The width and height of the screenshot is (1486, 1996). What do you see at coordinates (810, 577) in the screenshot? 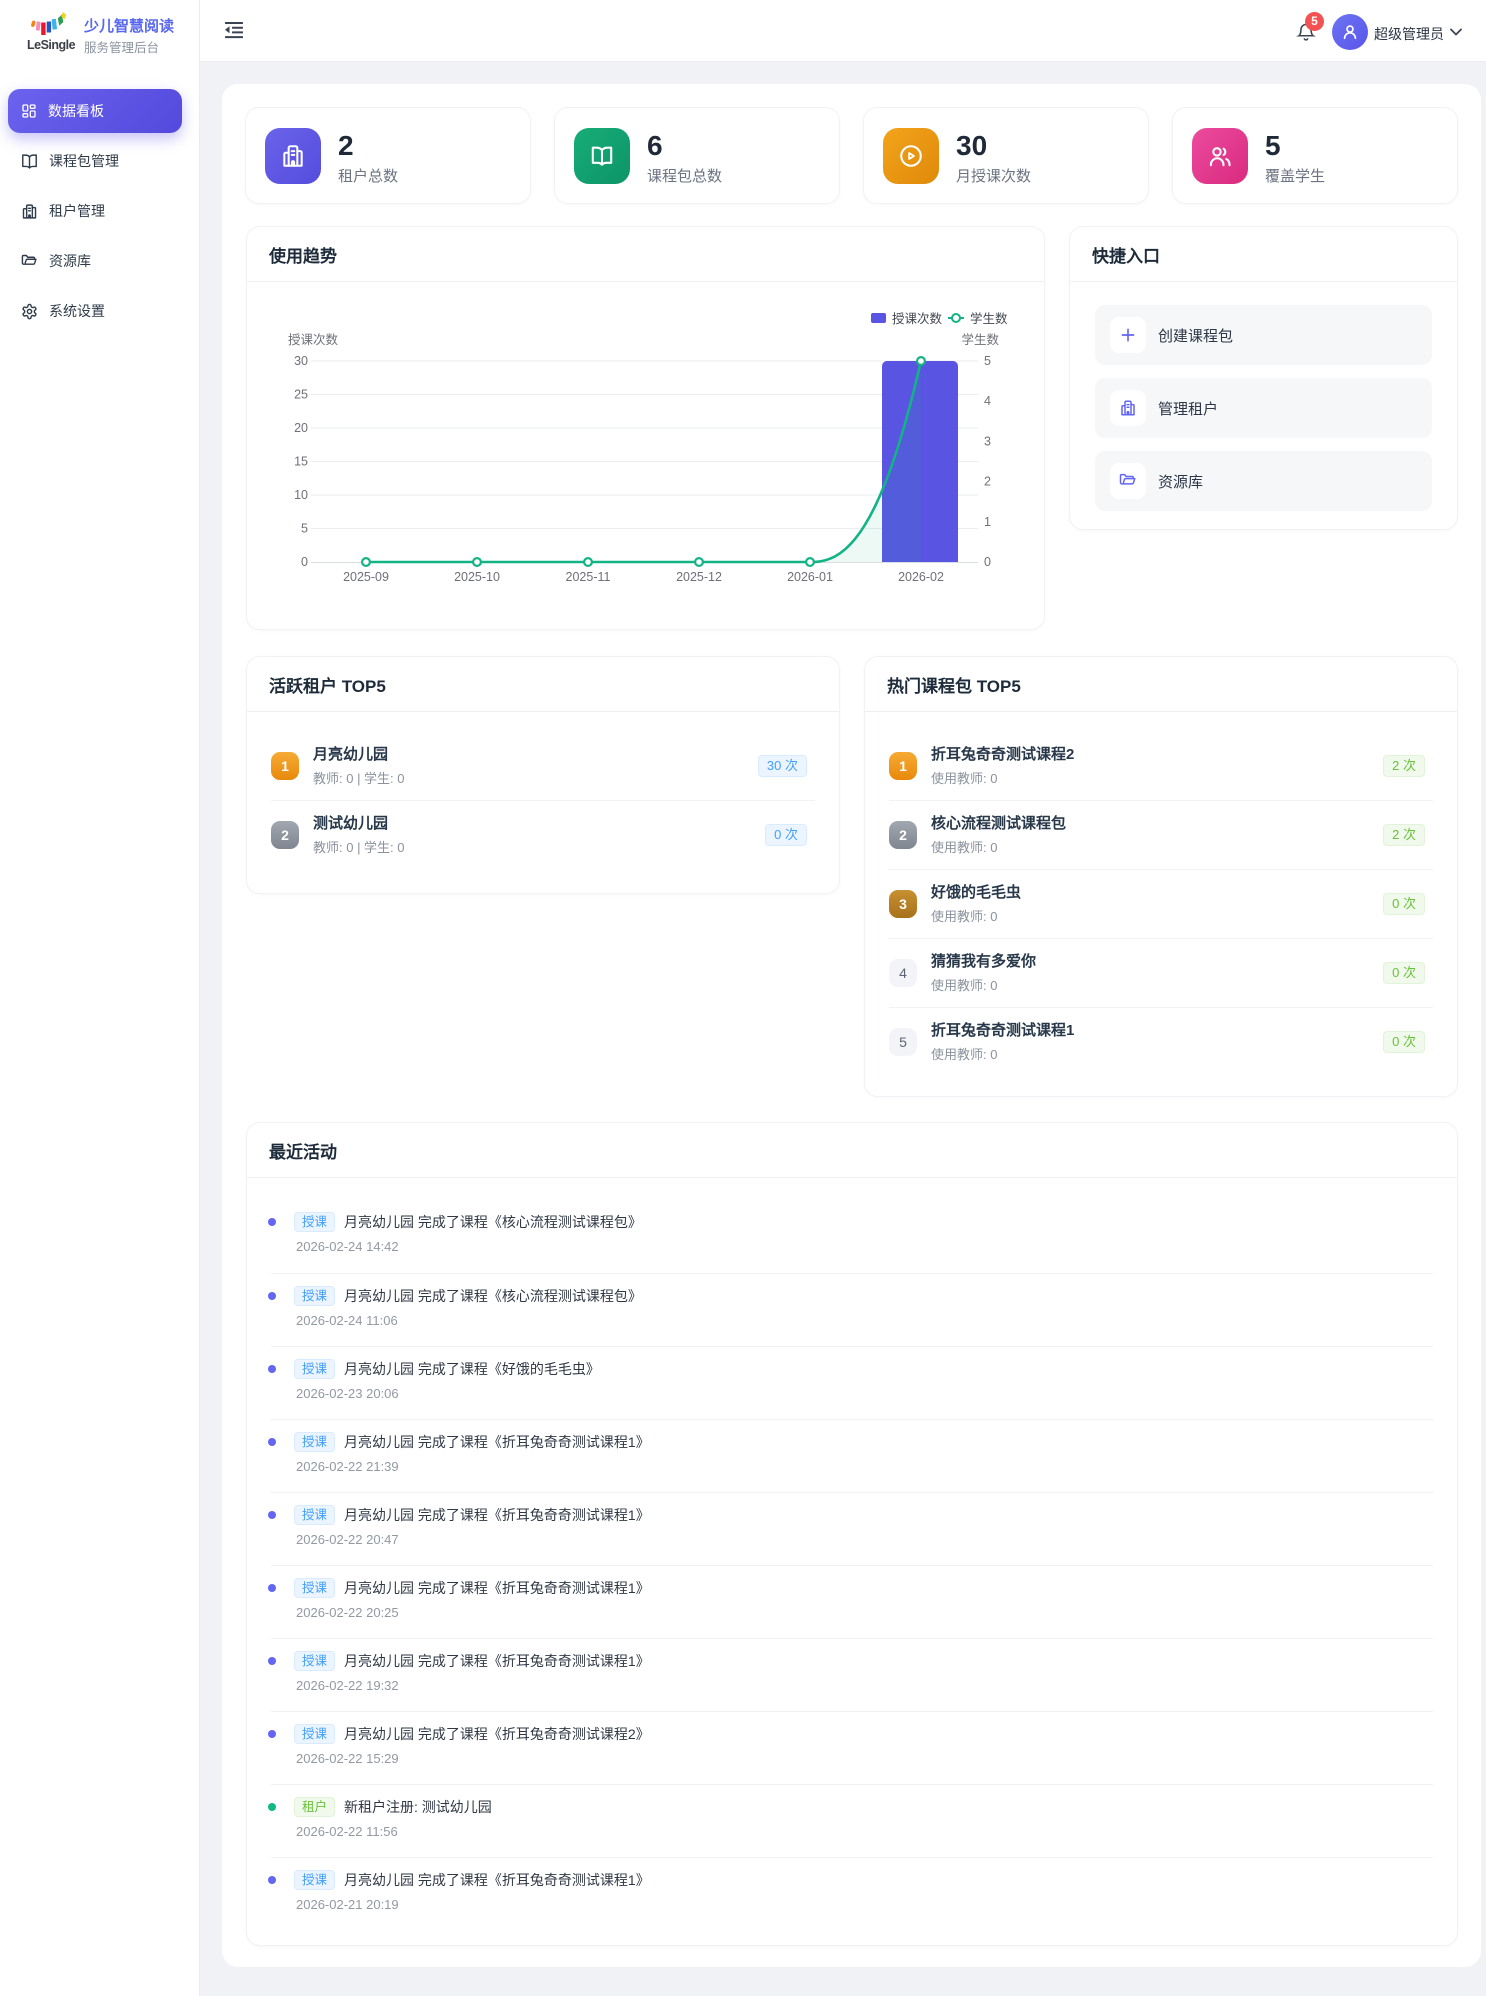
I see `svg-text: 2026-01` at bounding box center [810, 577].